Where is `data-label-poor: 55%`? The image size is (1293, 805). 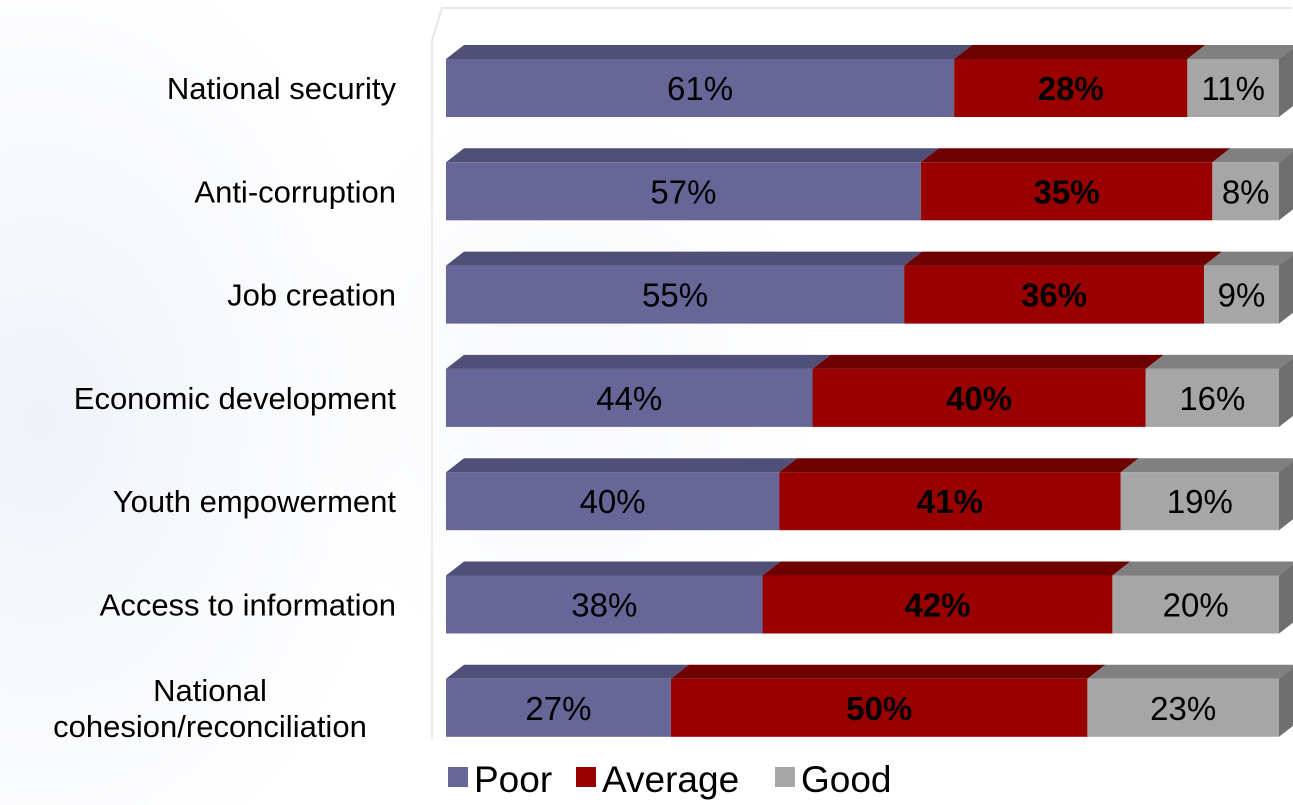
data-label-poor: 55% is located at coordinates (675, 295).